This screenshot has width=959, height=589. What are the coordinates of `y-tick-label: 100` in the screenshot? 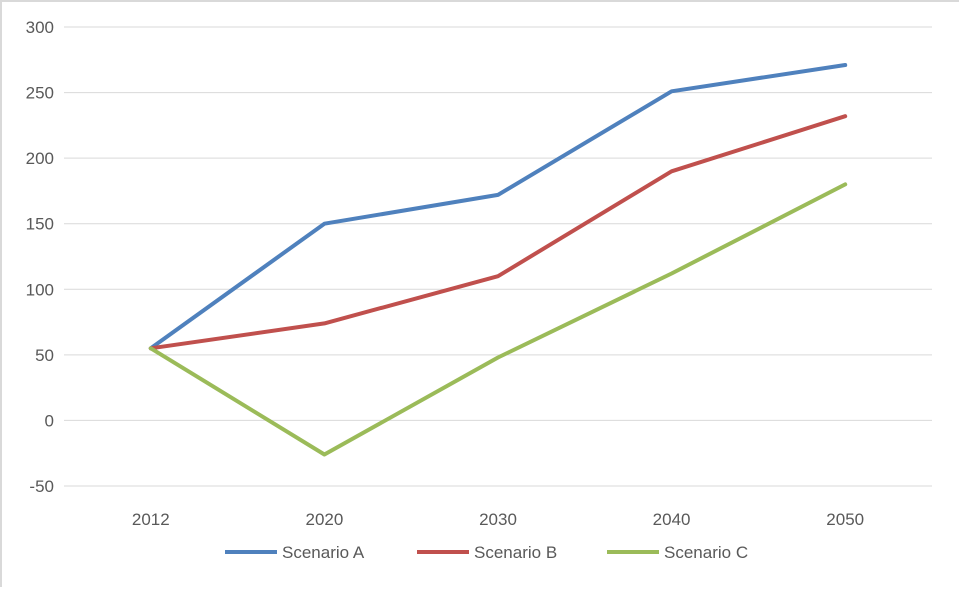 It's located at (40, 289).